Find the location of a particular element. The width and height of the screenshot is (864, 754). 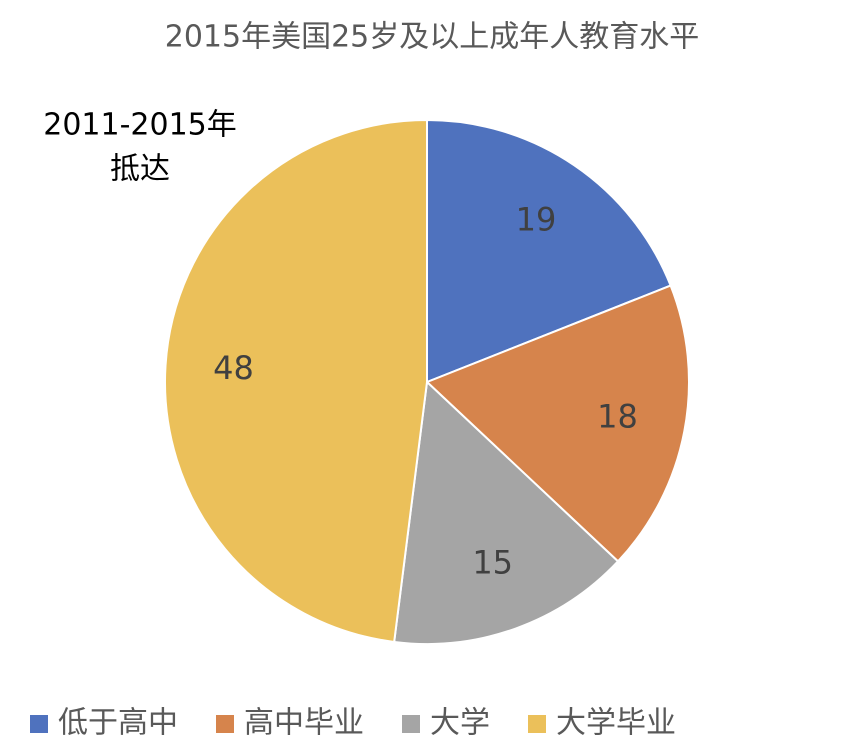

legend-label: 大学毕业 is located at coordinates (616, 723).